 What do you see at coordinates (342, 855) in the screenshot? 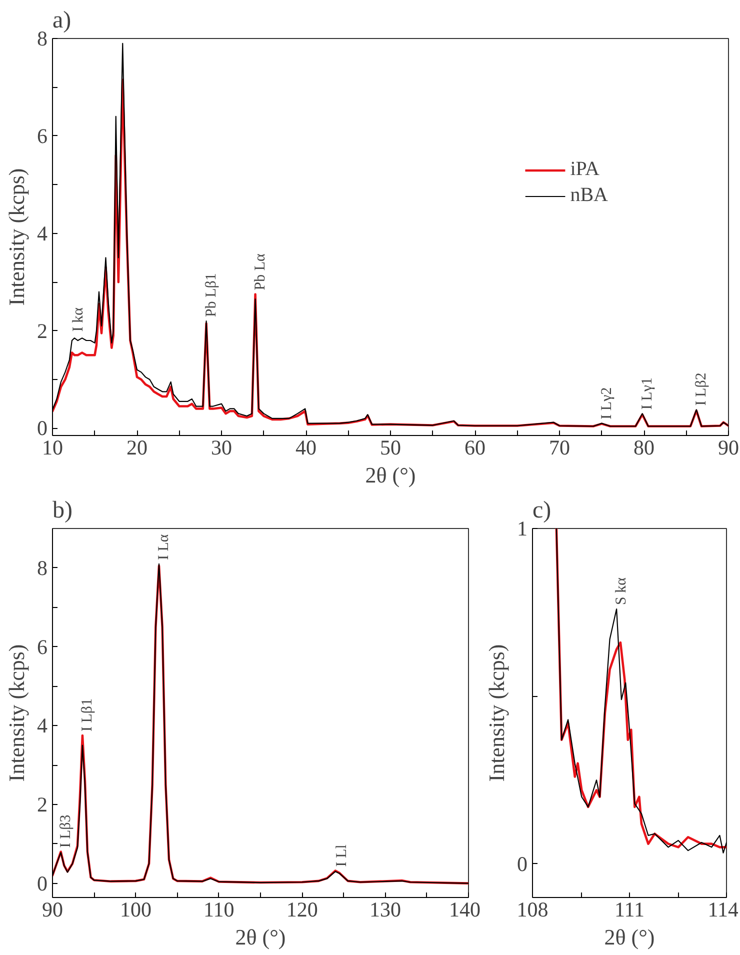
I see `annotation: I Ll` at bounding box center [342, 855].